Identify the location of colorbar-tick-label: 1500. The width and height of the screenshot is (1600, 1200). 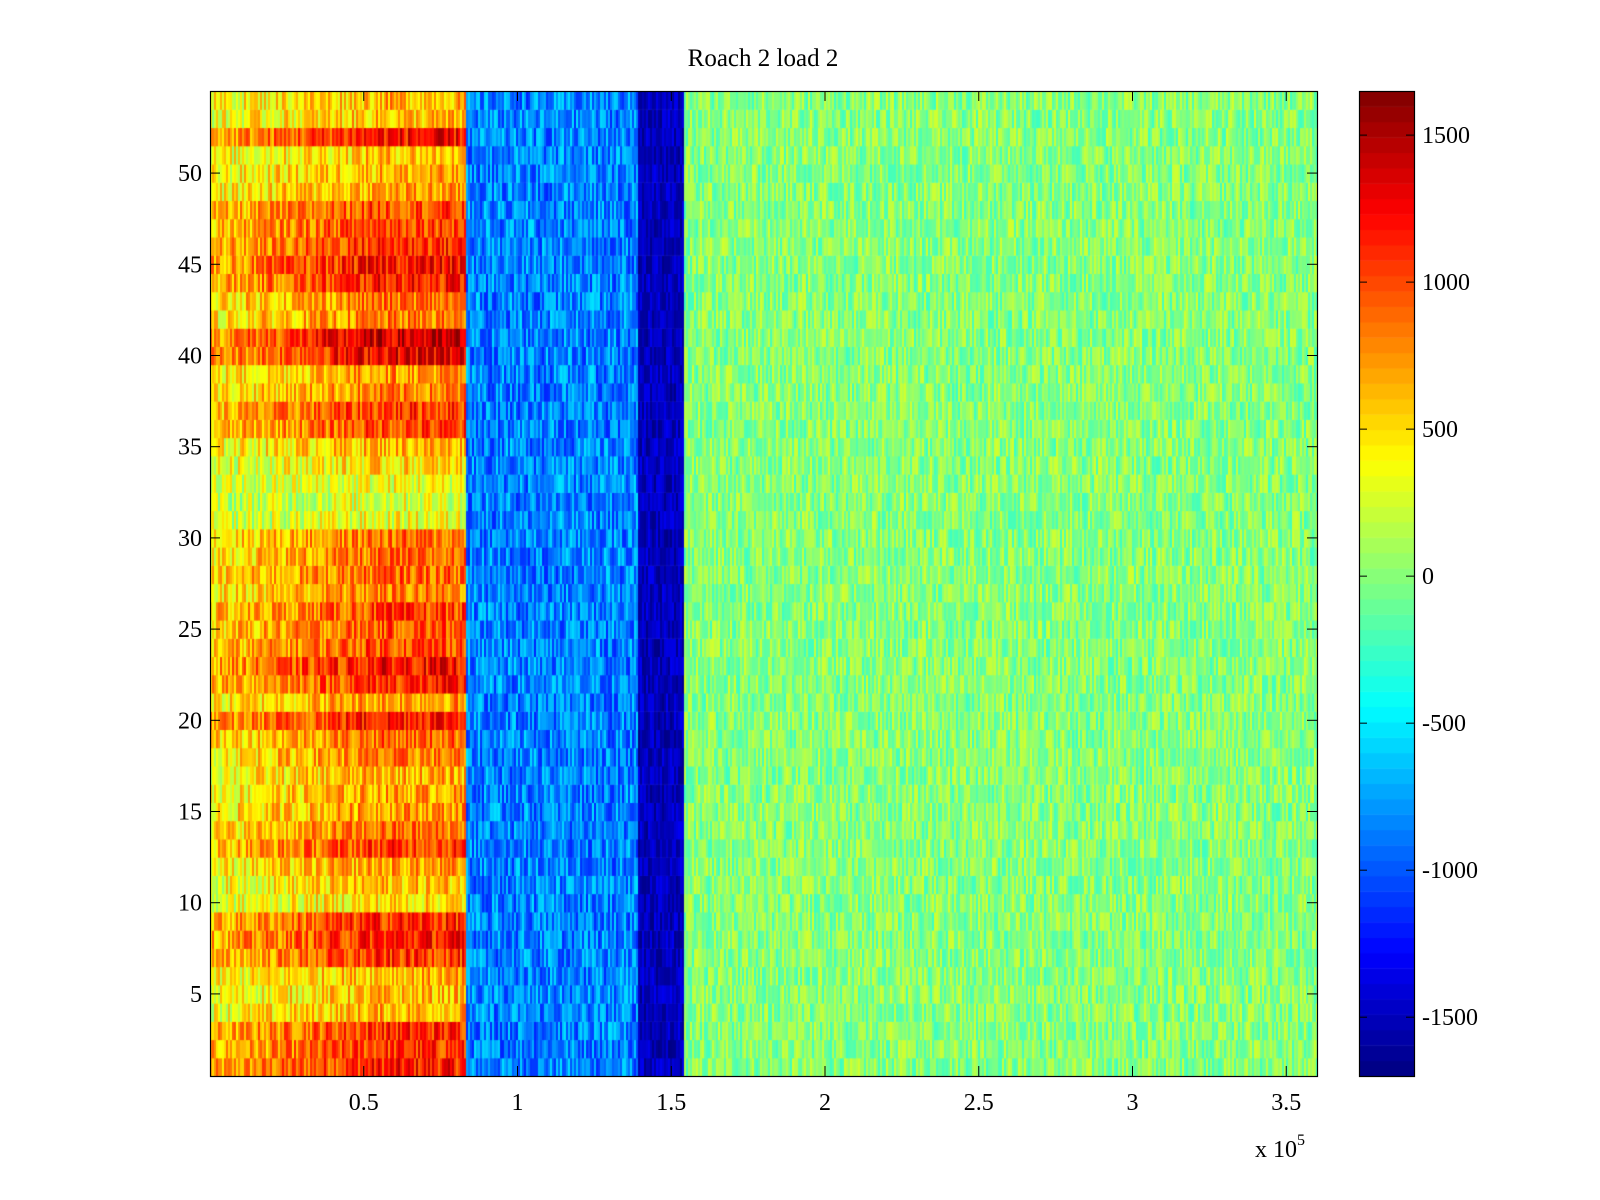
(1446, 136).